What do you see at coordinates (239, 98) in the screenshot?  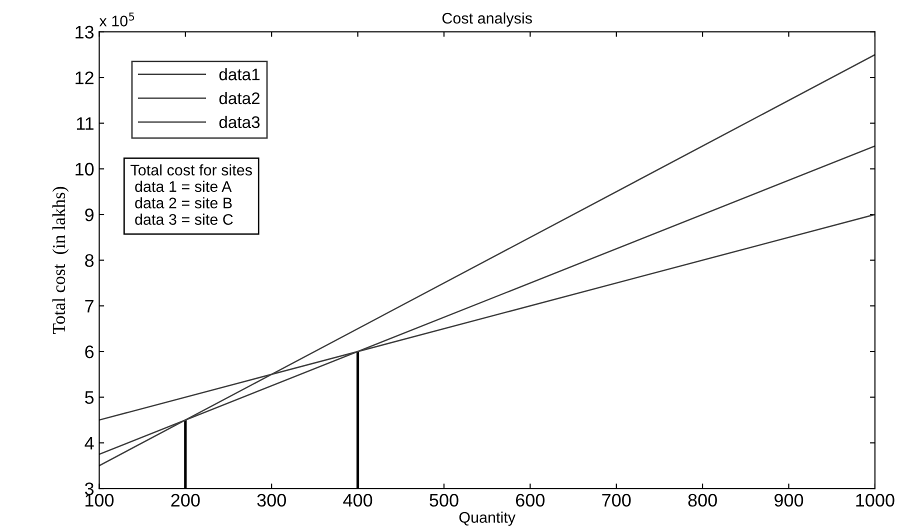 I see `legend-label: data2` at bounding box center [239, 98].